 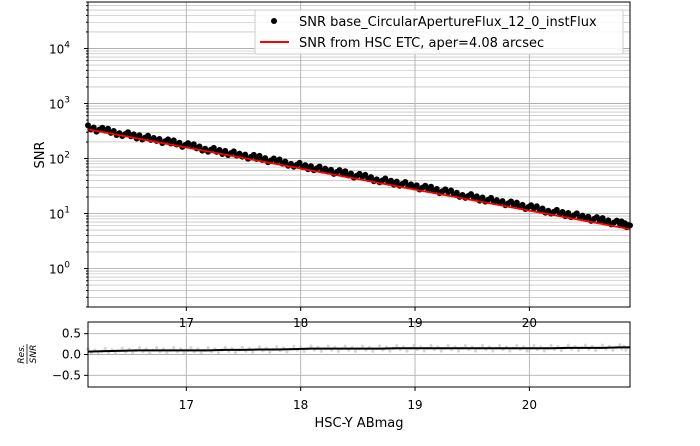 What do you see at coordinates (59, 269) in the screenshot?
I see `y-tick-label: 10⁰` at bounding box center [59, 269].